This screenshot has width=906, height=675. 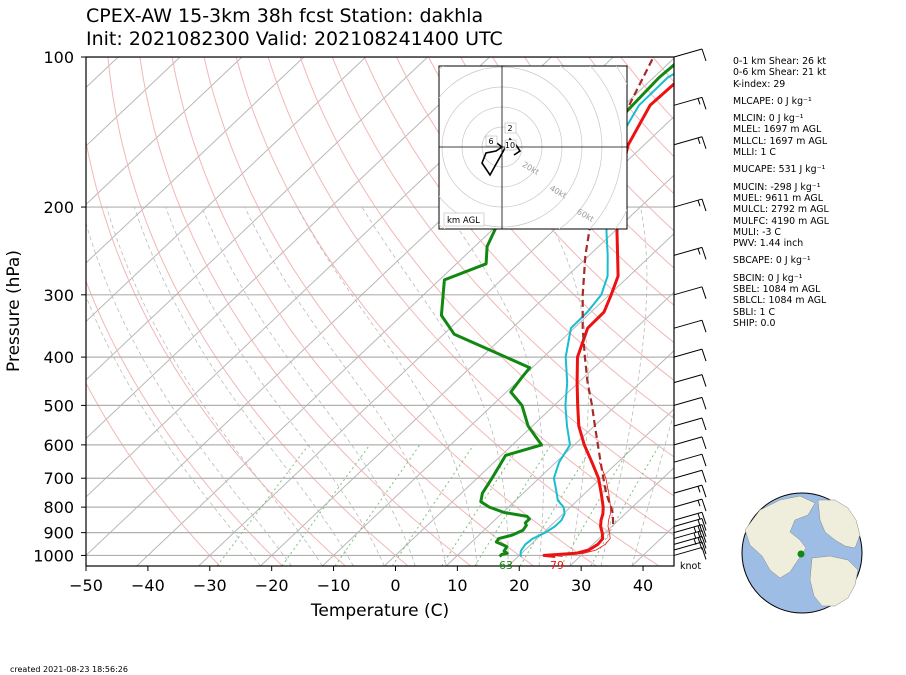 I want to click on sounding-index-line: SBCAPE: 0 J kg⁻¹, so click(x=772, y=261).